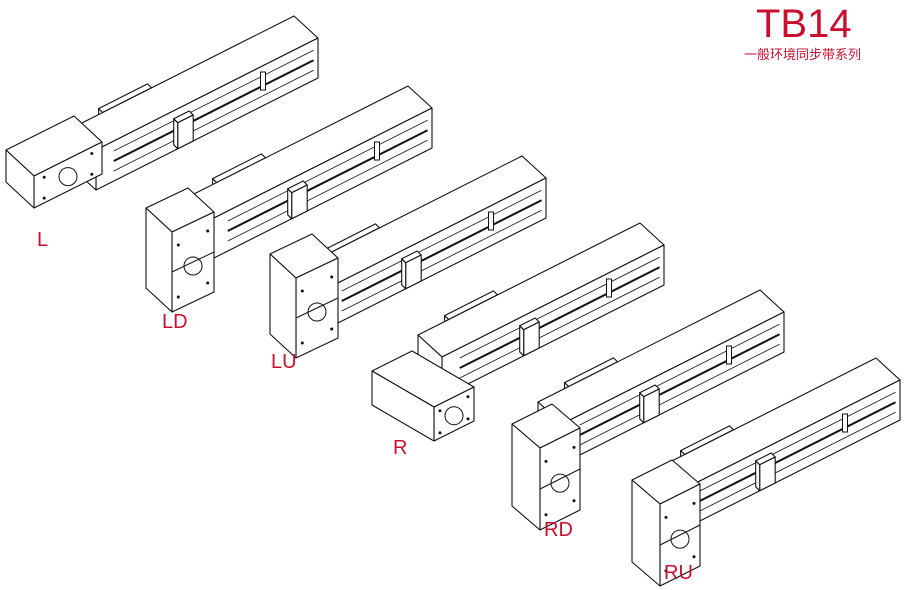  I want to click on actuator-l, so click(162, 112).